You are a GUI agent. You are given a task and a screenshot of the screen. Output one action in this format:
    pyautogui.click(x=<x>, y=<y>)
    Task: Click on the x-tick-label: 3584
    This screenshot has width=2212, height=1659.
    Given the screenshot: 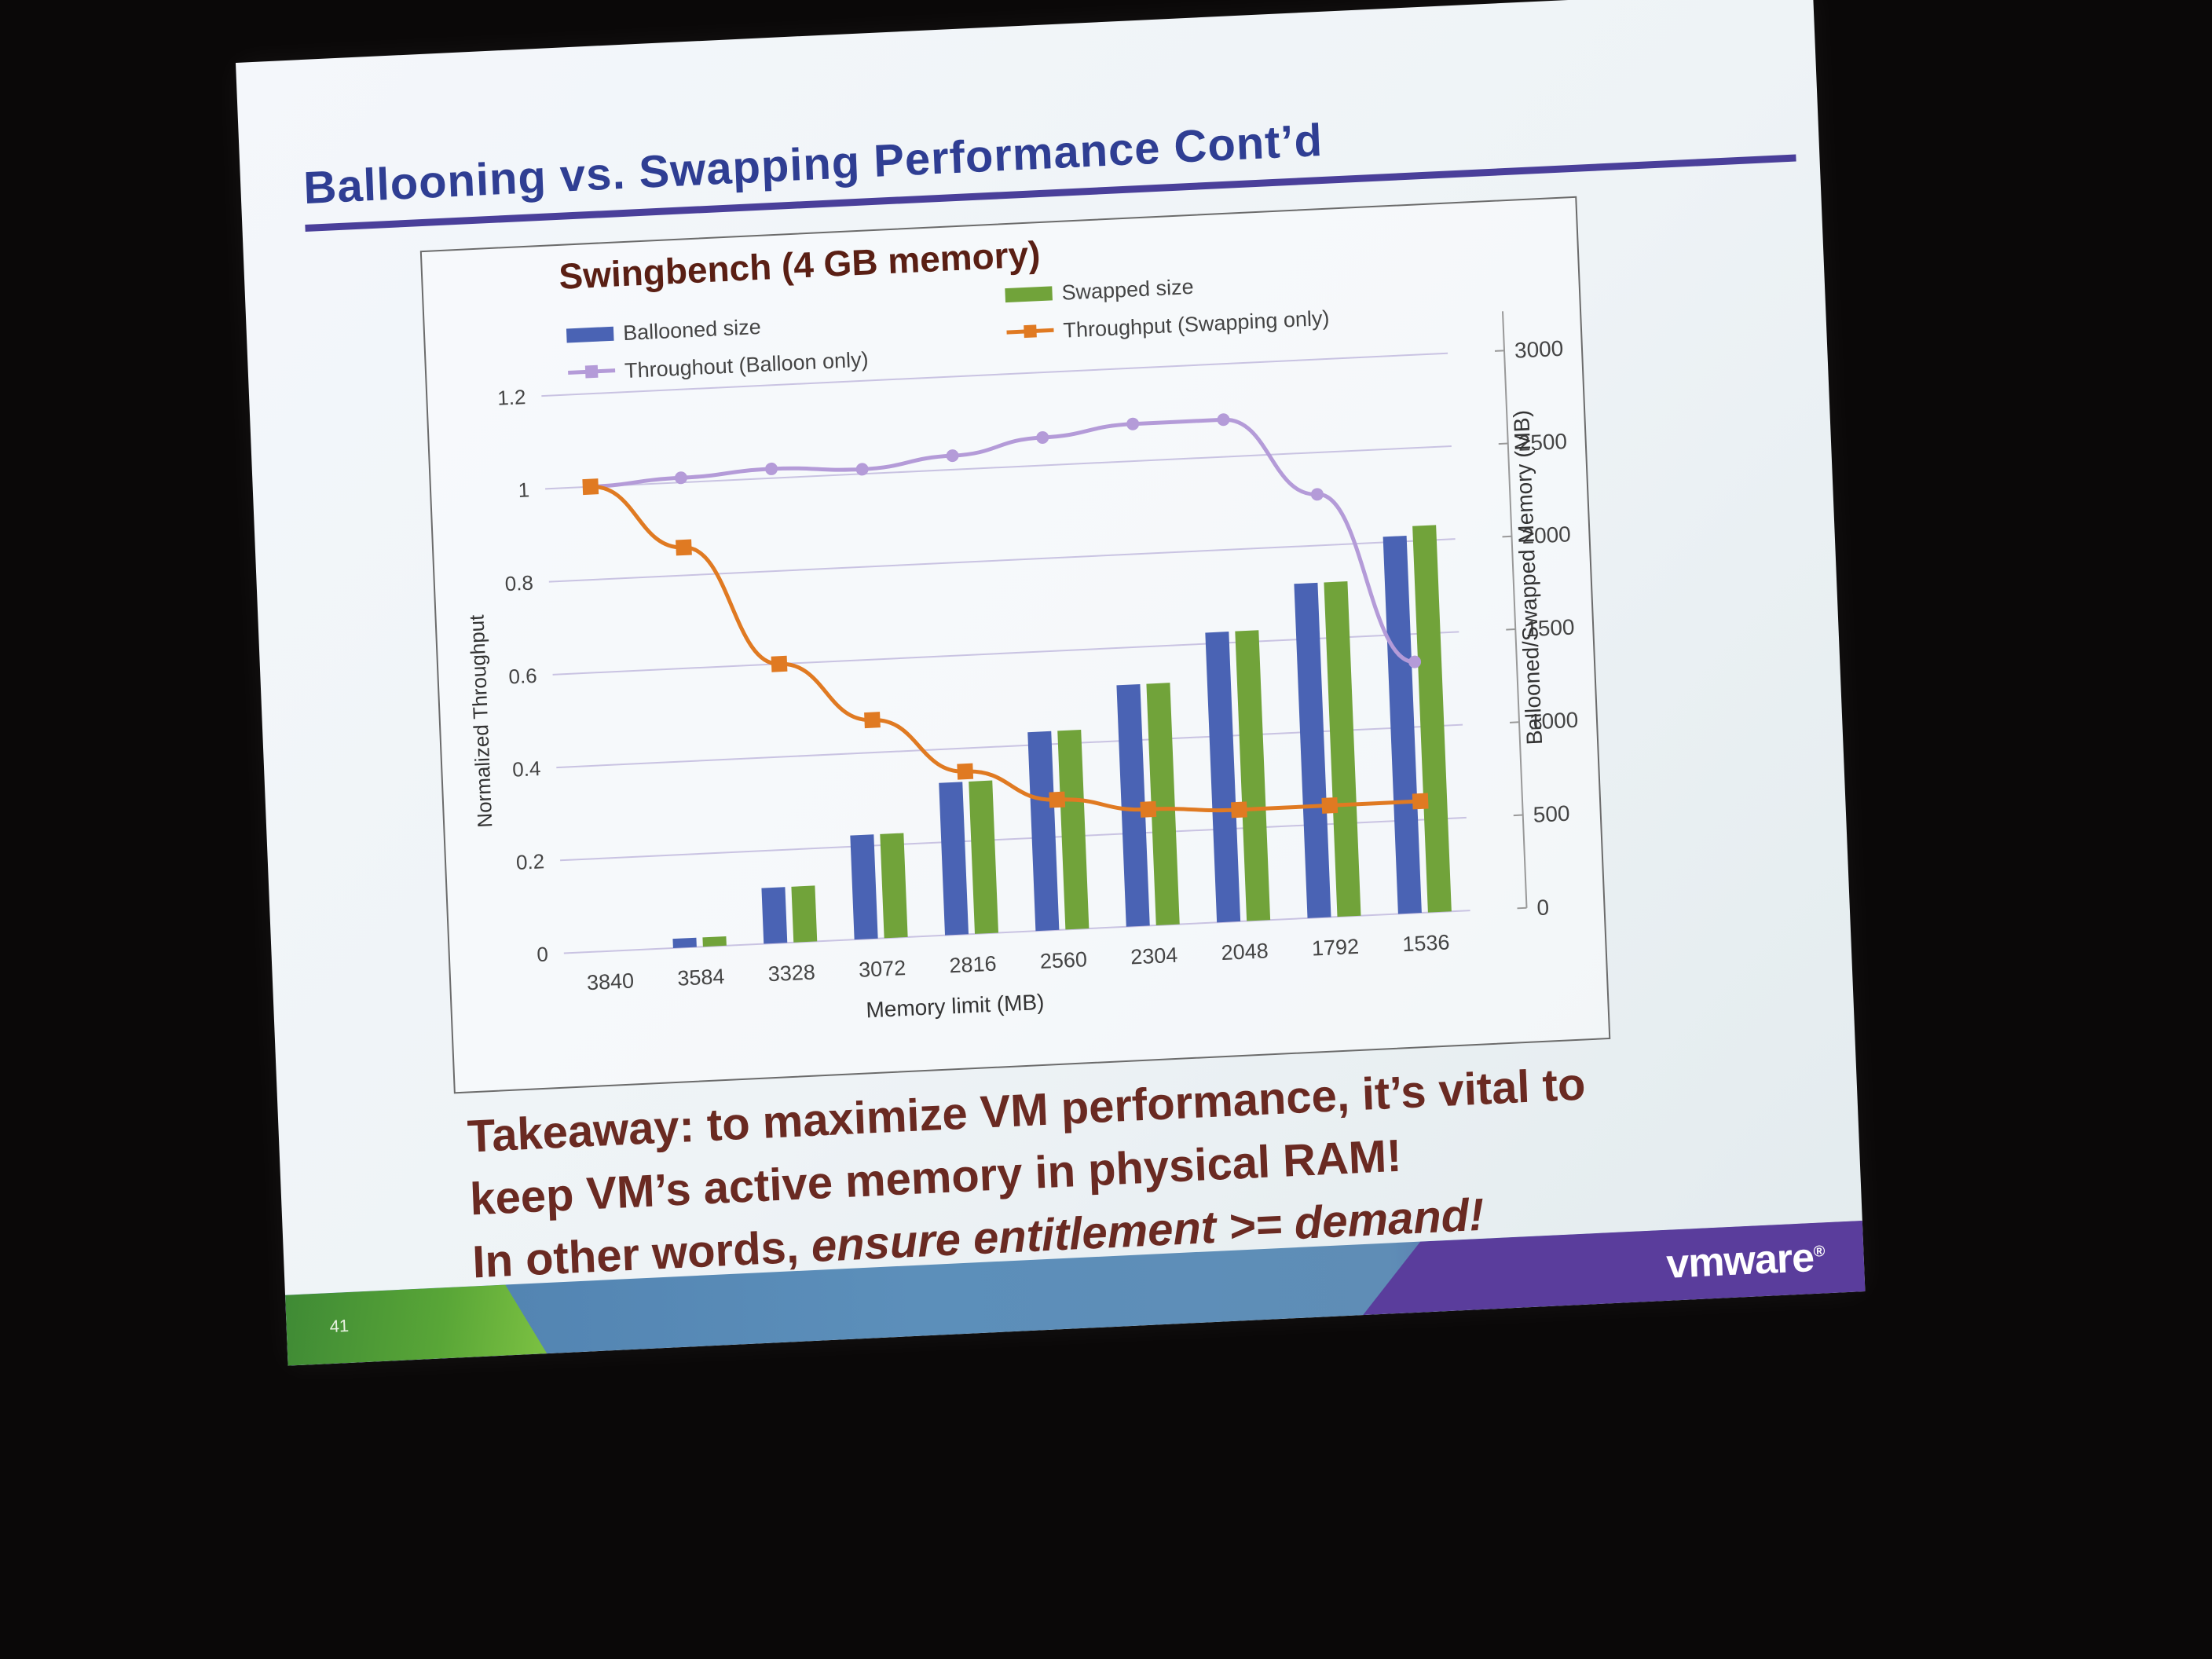 What is the action you would take?
    pyautogui.click(x=701, y=978)
    